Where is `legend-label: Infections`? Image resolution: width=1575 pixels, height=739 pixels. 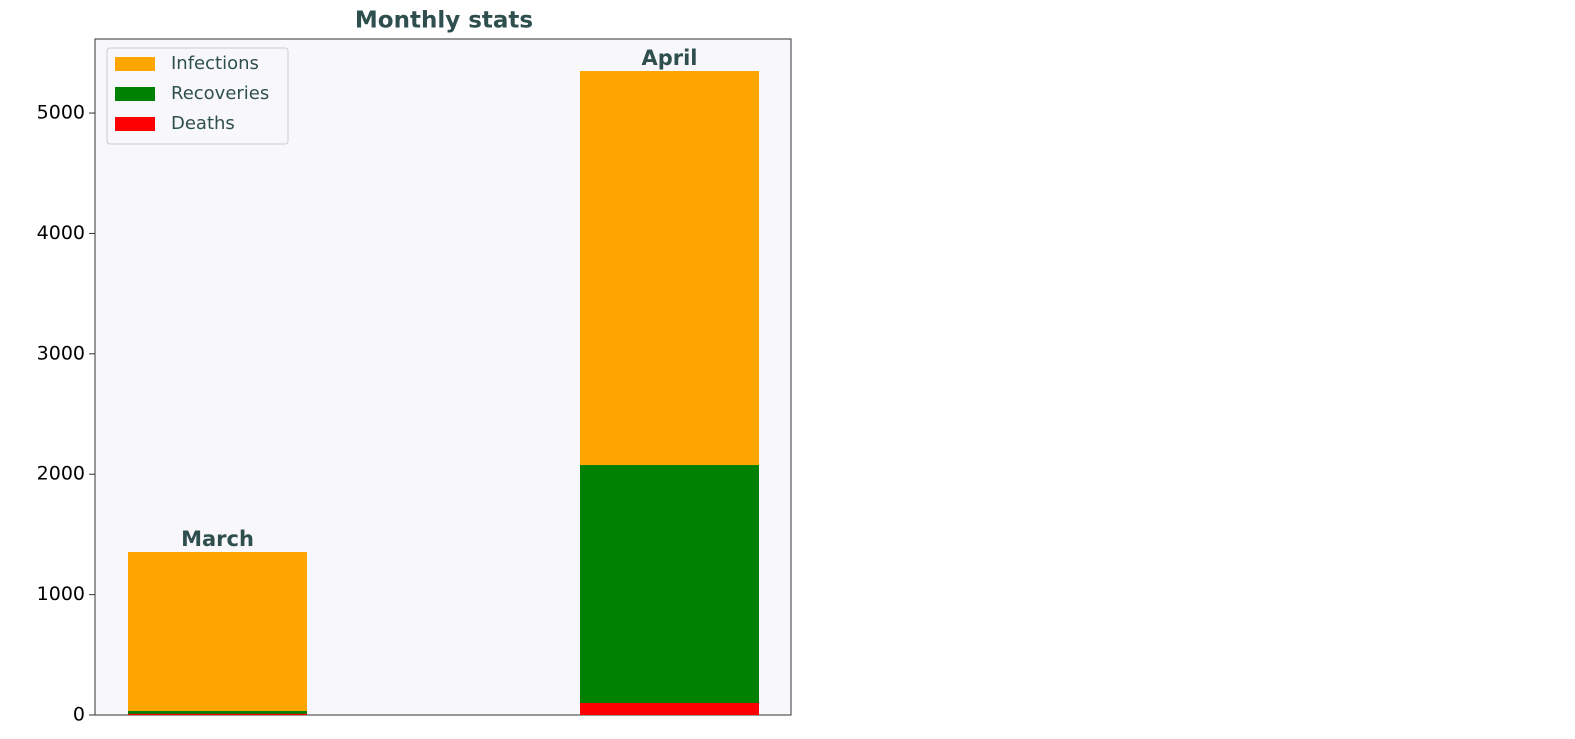
legend-label: Infections is located at coordinates (215, 63).